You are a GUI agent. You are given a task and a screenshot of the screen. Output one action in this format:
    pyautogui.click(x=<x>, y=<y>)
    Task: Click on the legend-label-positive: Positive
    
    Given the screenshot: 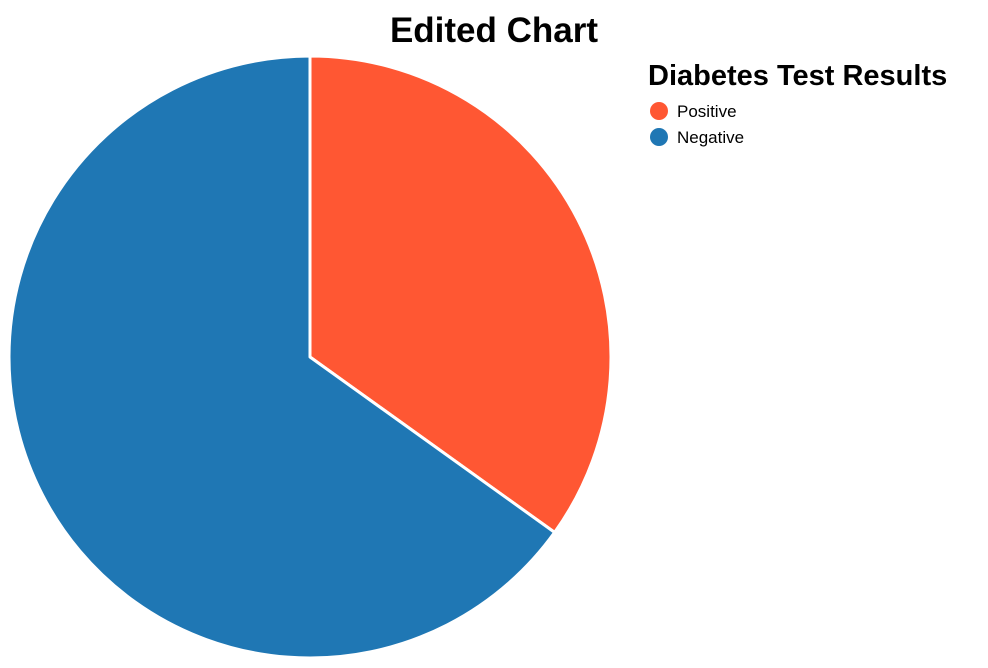 What is the action you would take?
    pyautogui.click(x=707, y=111)
    